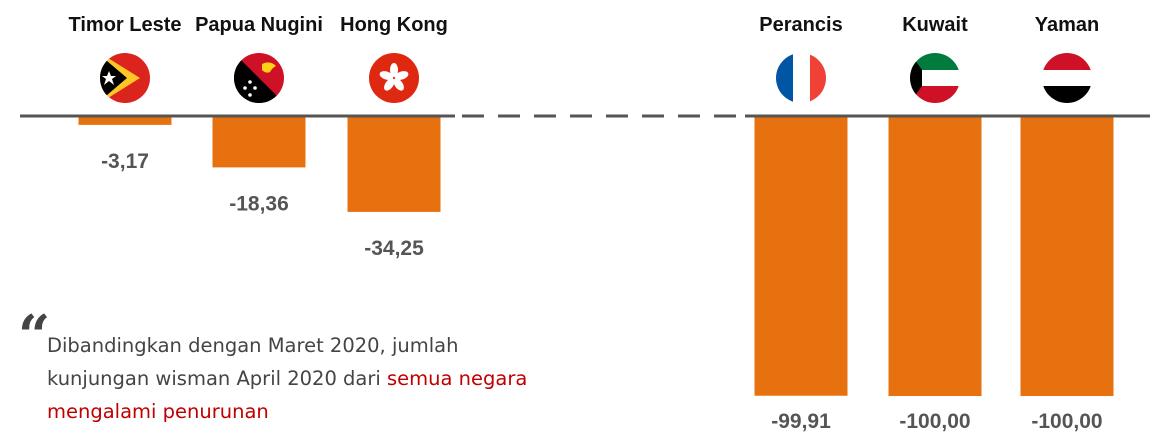 This screenshot has width=1171, height=440. I want to click on category-label: Perancis, so click(800, 25).